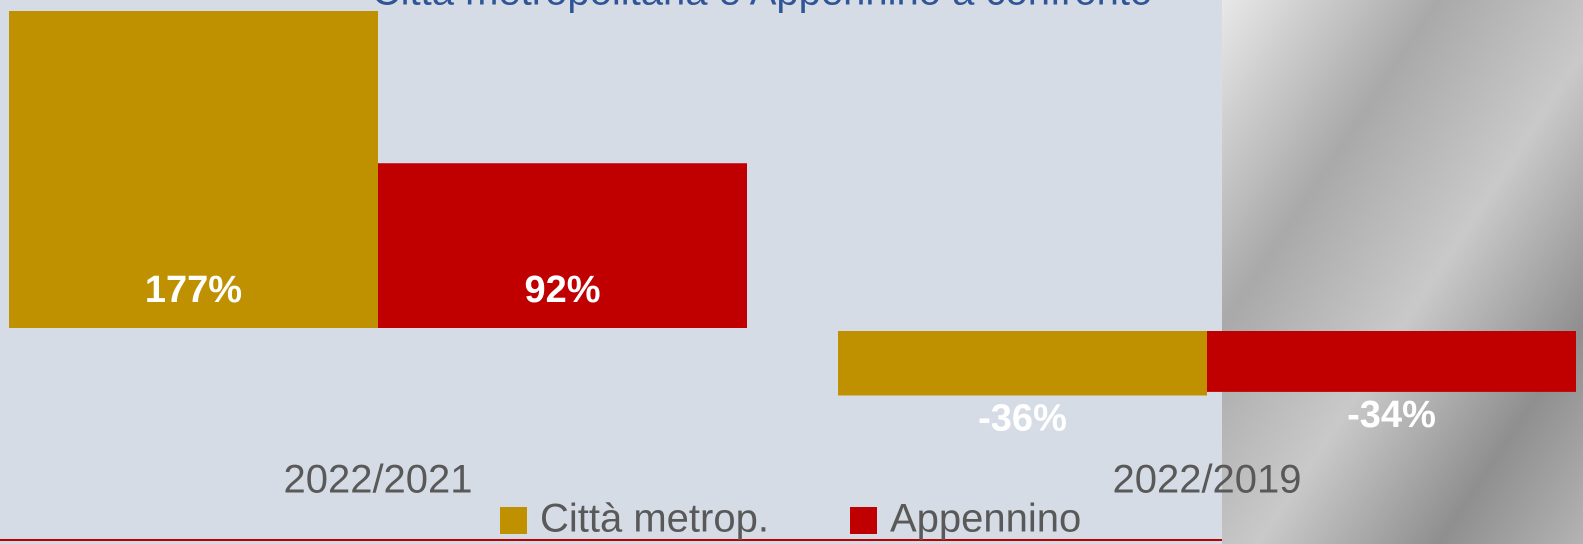 The height and width of the screenshot is (544, 1583). I want to click on legend-label: Appennino, so click(985, 519).